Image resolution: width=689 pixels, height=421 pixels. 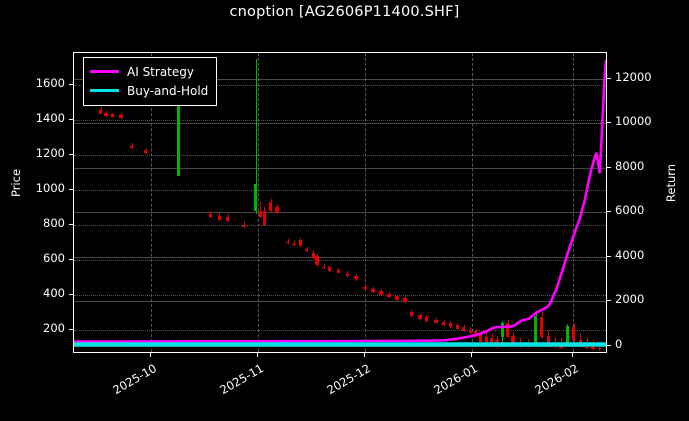 I want to click on legend-item-ai-strategy: AI Strategy, so click(x=149, y=71).